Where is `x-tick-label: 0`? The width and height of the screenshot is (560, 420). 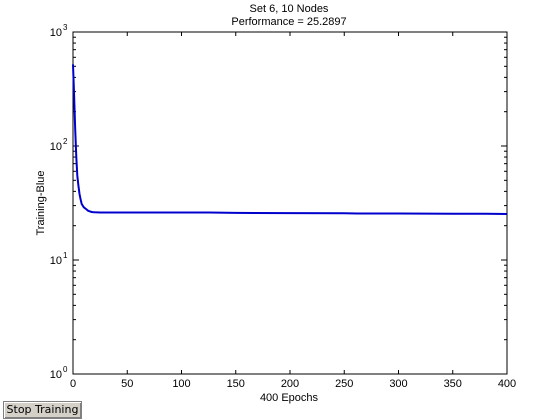 x-tick-label: 0 is located at coordinates (73, 384).